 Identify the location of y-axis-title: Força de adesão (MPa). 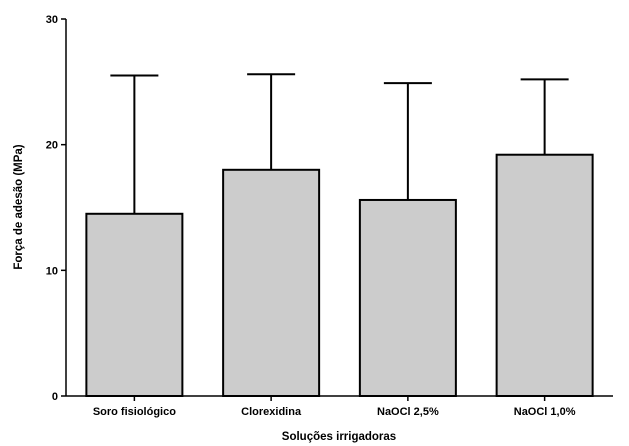
(19, 206).